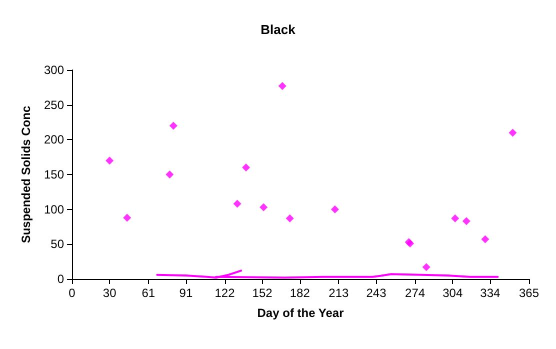 This screenshot has height=349, width=556. Describe the element at coordinates (529, 293) in the screenshot. I see `x-tick-label: 365` at that location.